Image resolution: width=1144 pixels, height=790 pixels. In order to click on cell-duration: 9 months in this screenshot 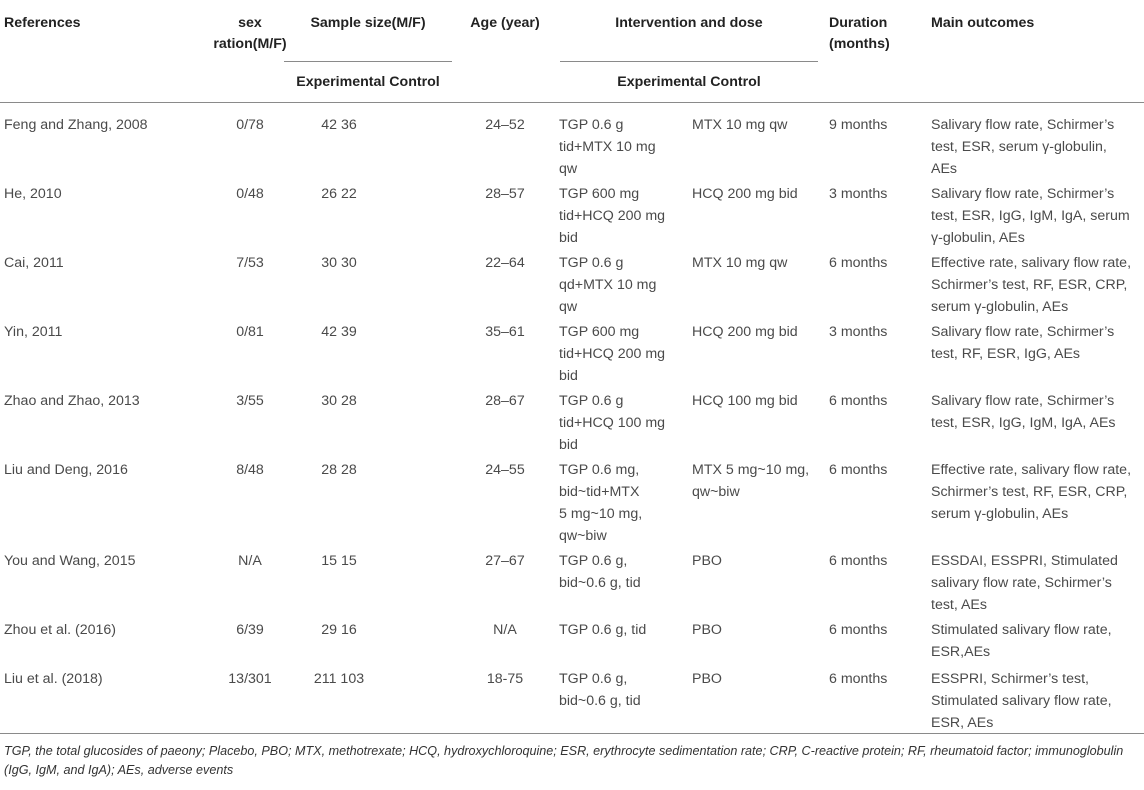, I will do `click(858, 125)`.